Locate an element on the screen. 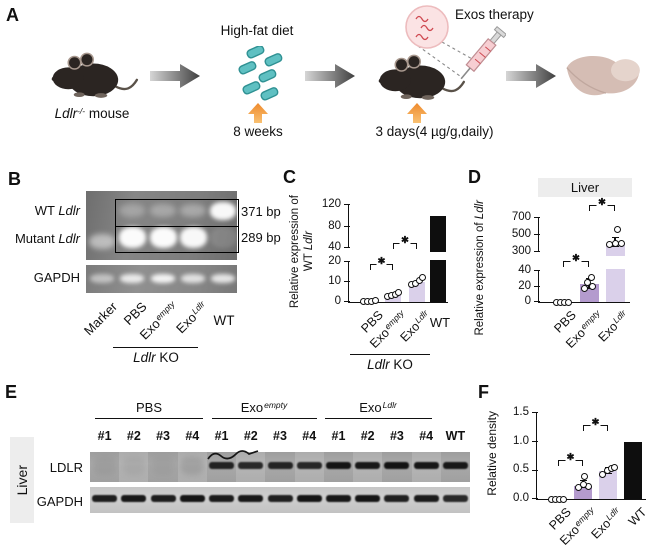  y-tick-label: 80 is located at coordinates (334, 225).